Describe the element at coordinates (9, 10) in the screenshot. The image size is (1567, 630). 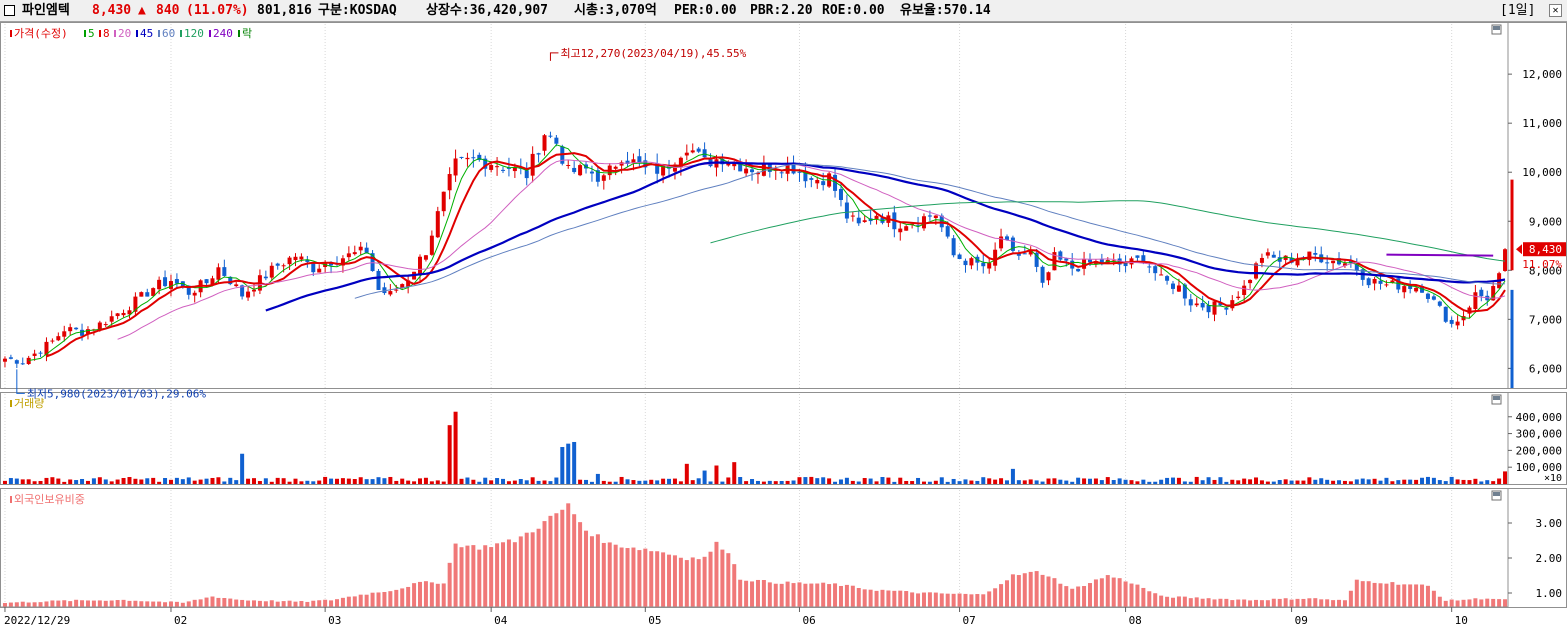
I see `select-checkbox` at that location.